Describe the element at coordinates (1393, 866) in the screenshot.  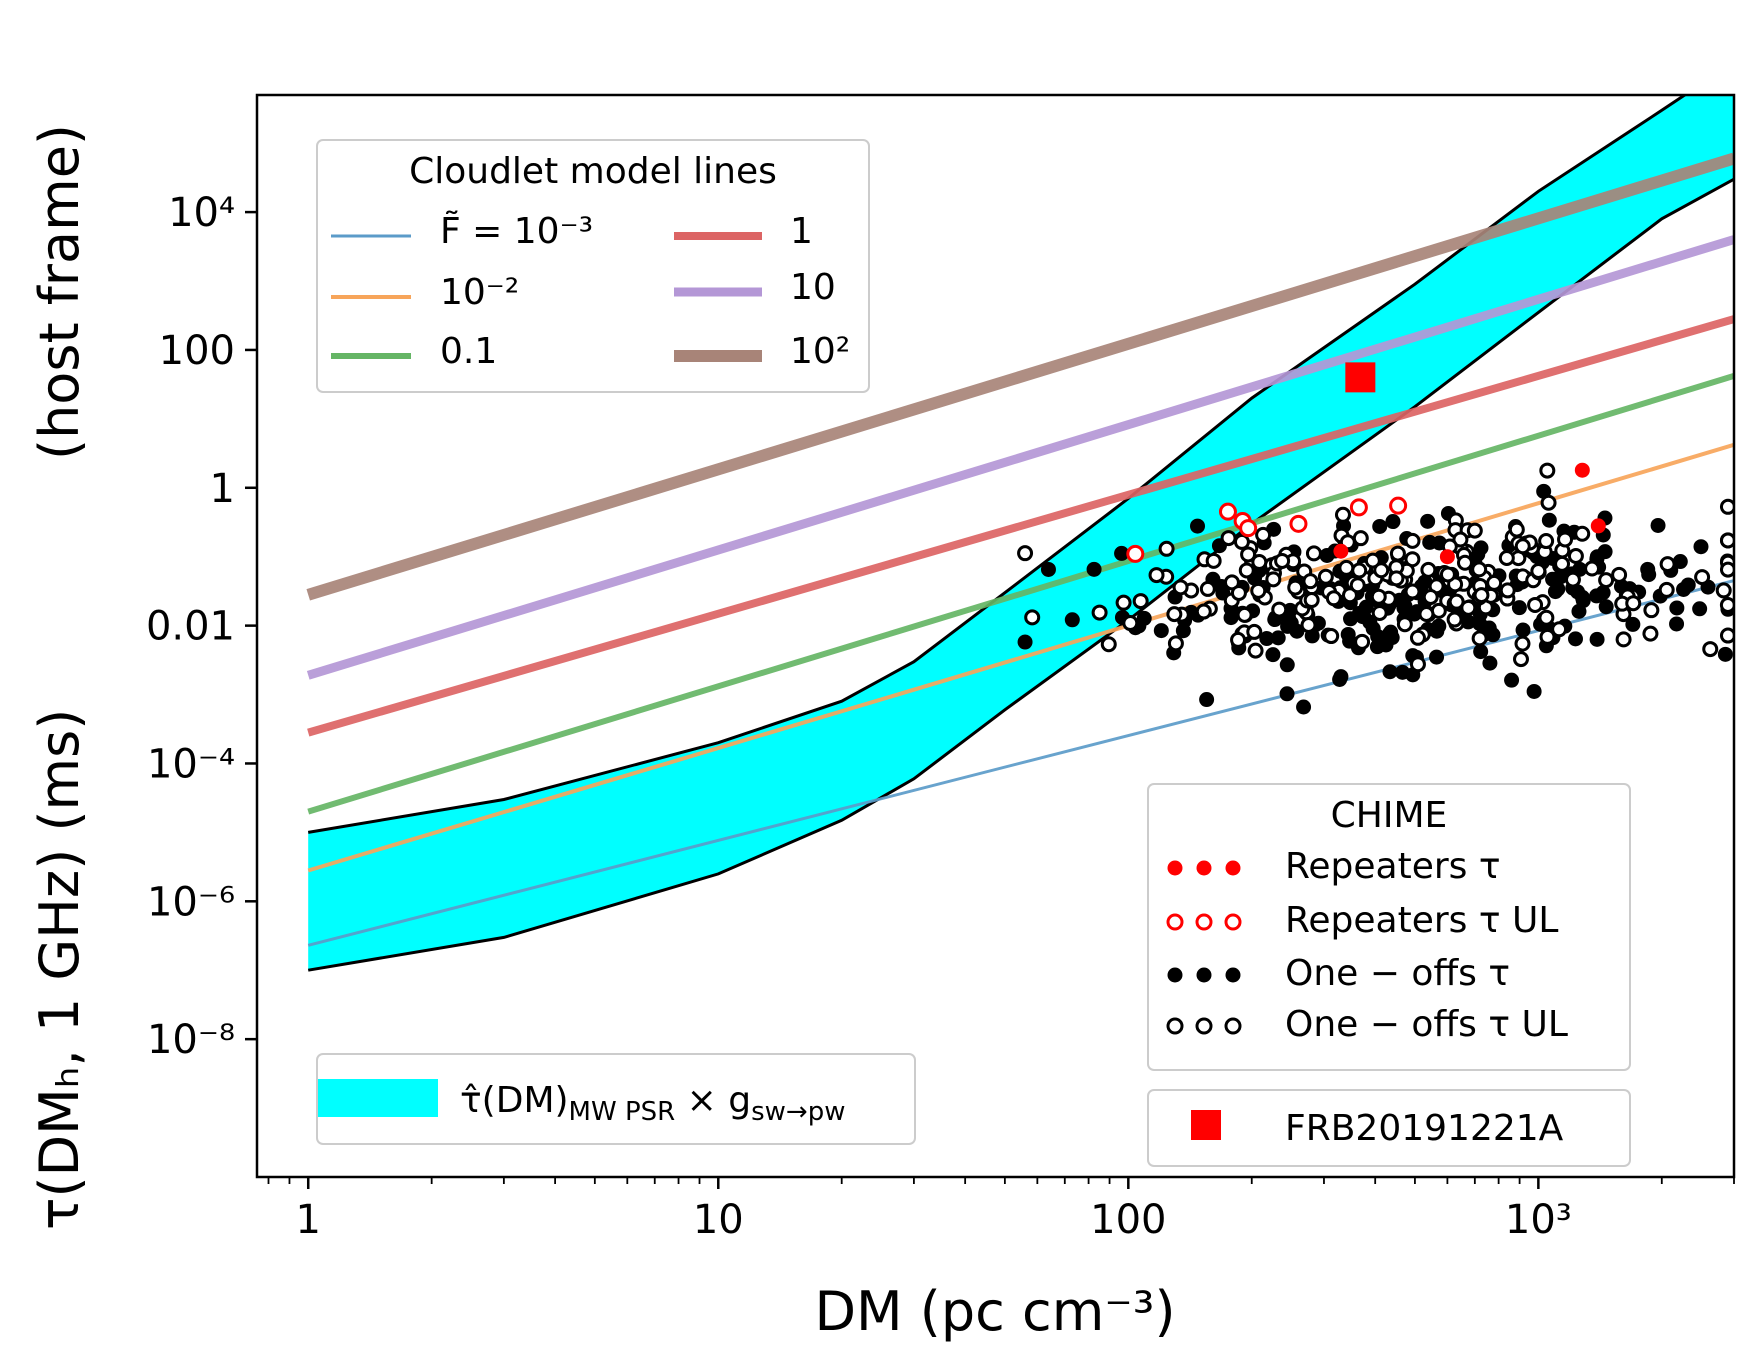
I see `chime-legend-label-0: Repeaters τ` at that location.